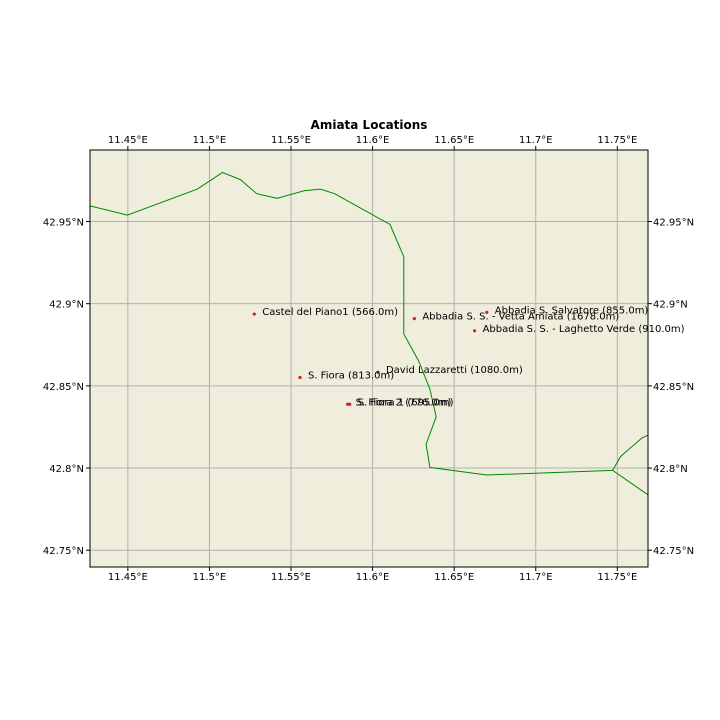 This screenshot has height=720, width=720. I want to click on location-label: S. Fiora 2 (776.0m), so click(404, 402).